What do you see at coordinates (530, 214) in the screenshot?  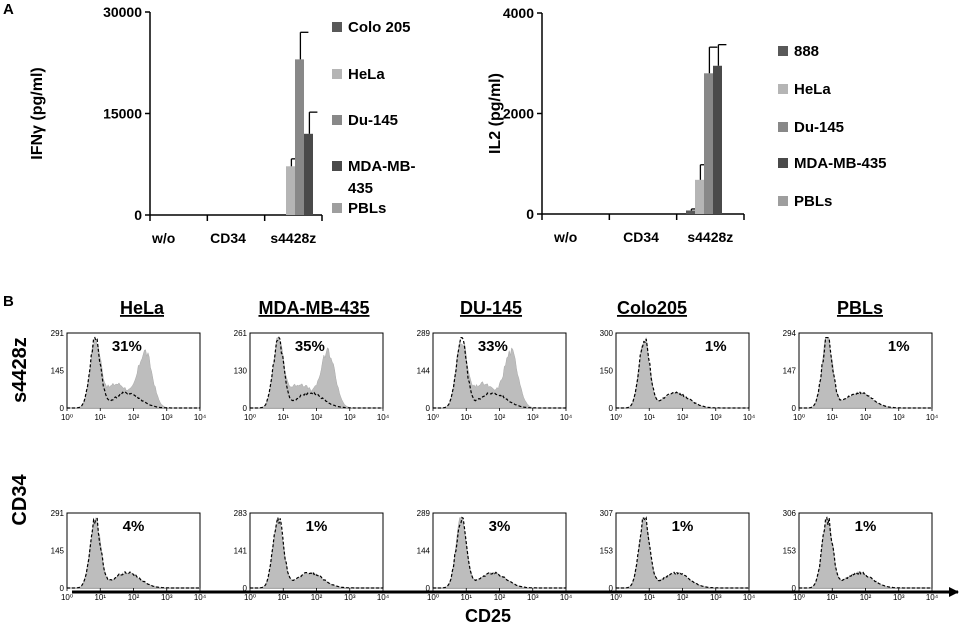 I see `y-tick-label: 0` at bounding box center [530, 214].